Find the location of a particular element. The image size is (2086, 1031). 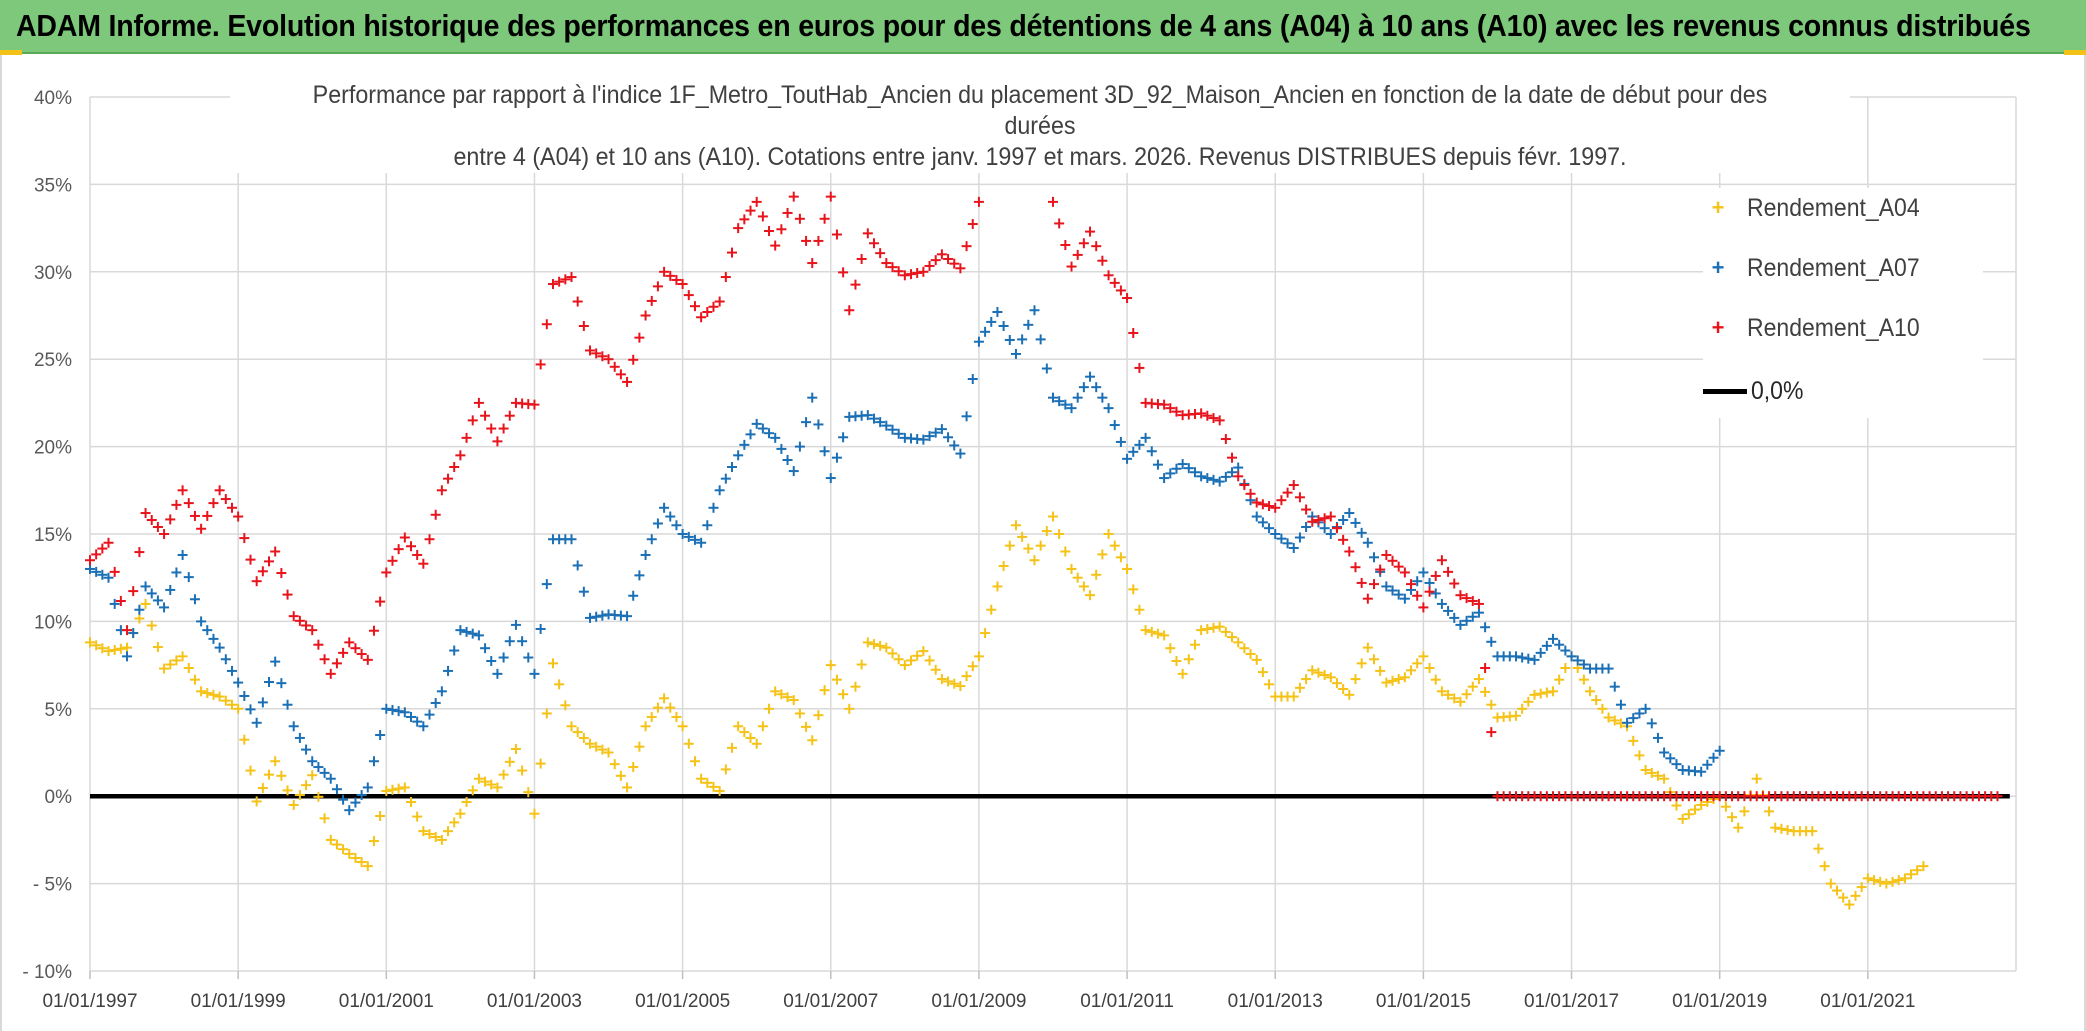

x-tick-label: 01/01/2003 is located at coordinates (534, 1001).